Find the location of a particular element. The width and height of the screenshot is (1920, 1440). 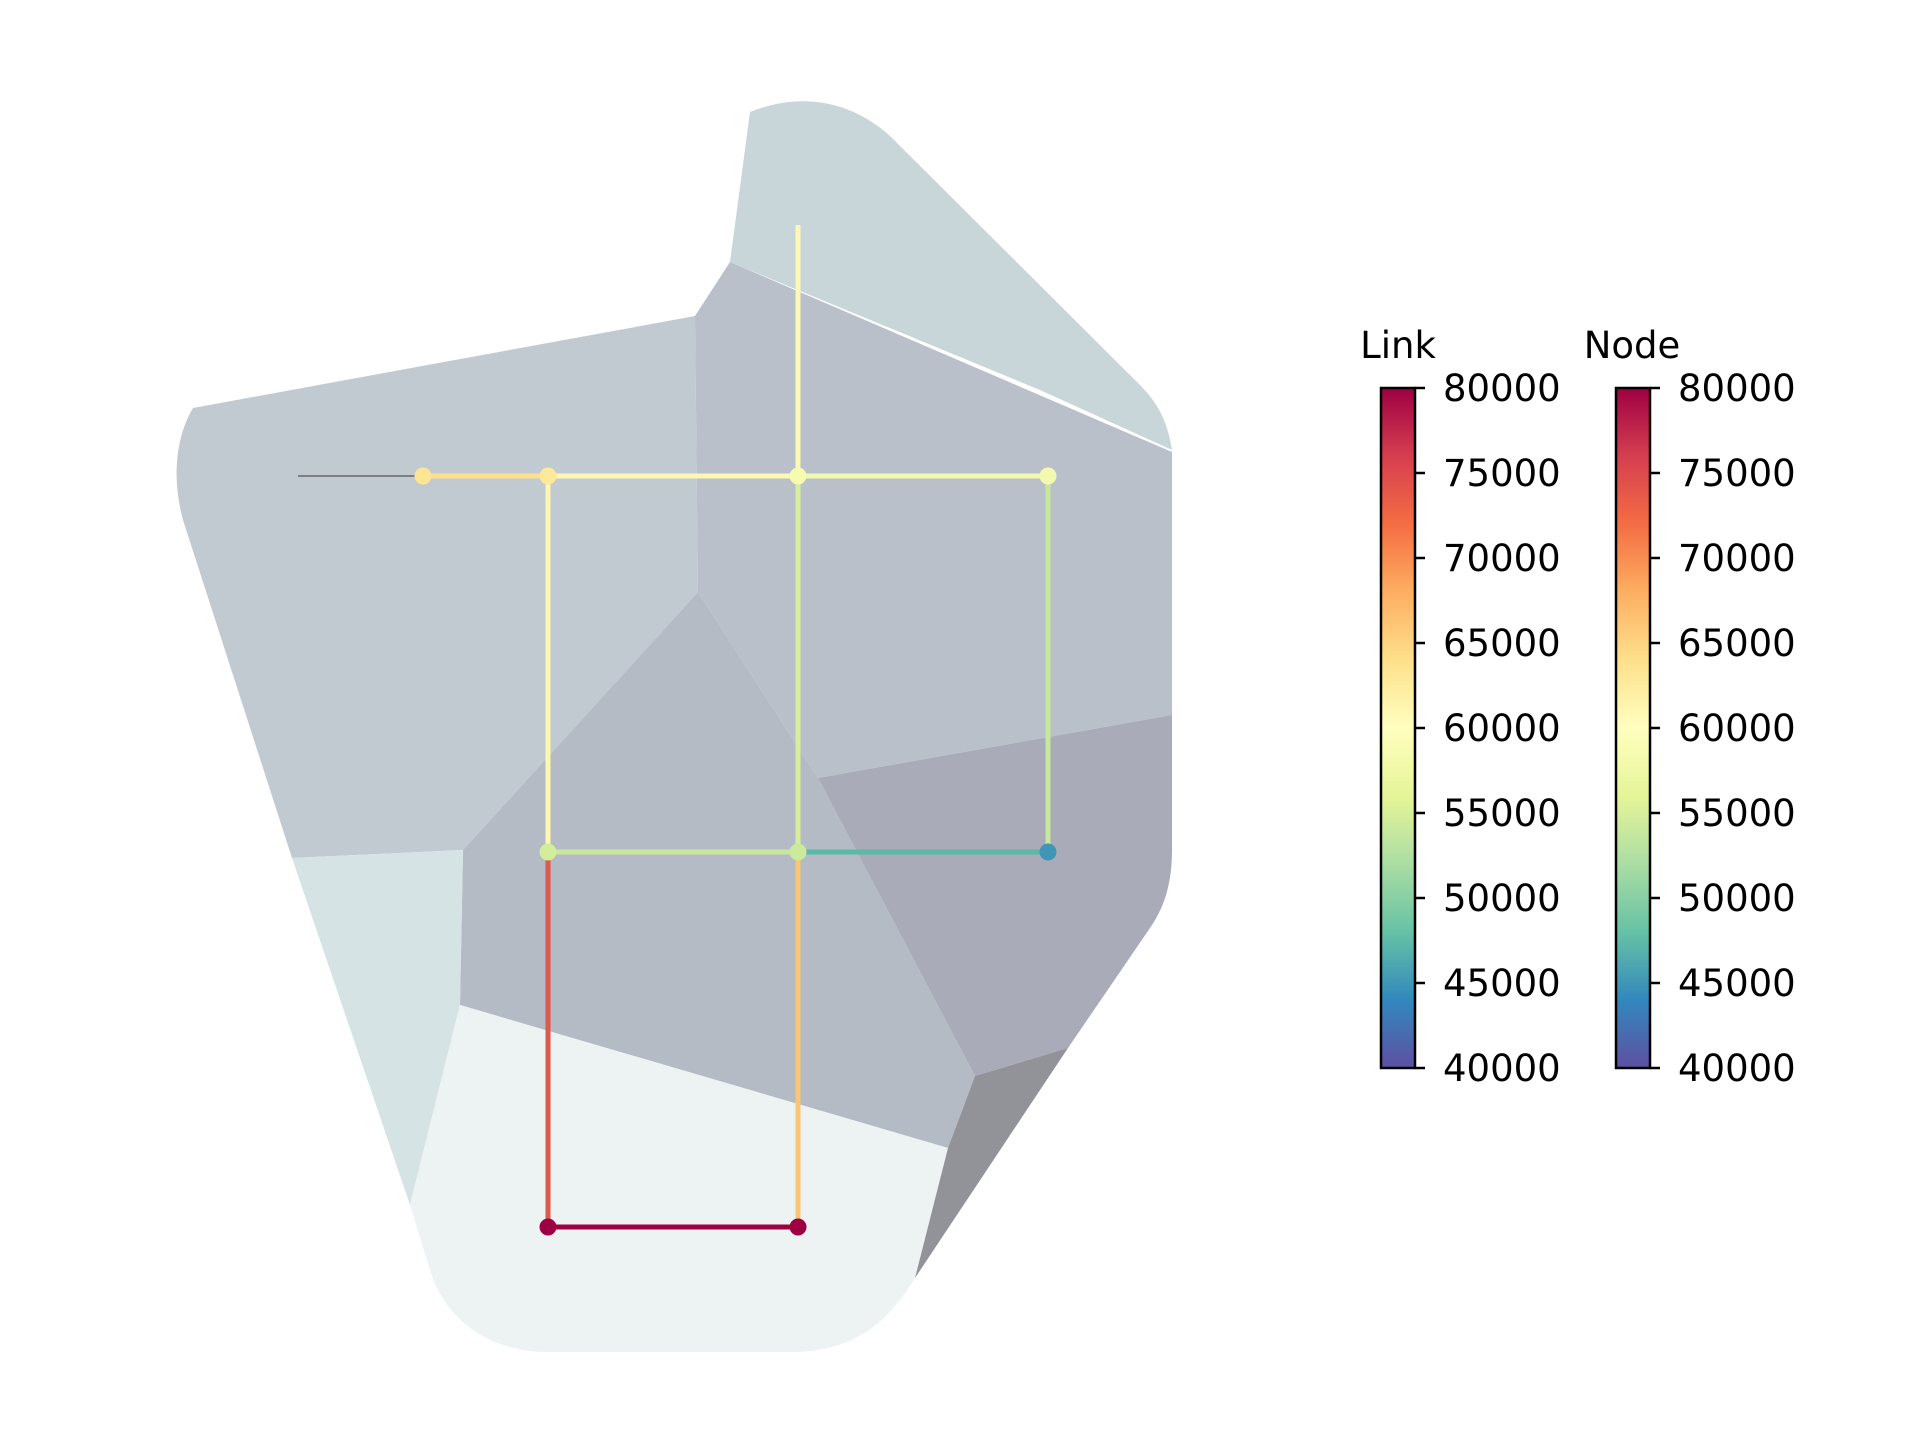

node-n6 is located at coordinates (798, 852).